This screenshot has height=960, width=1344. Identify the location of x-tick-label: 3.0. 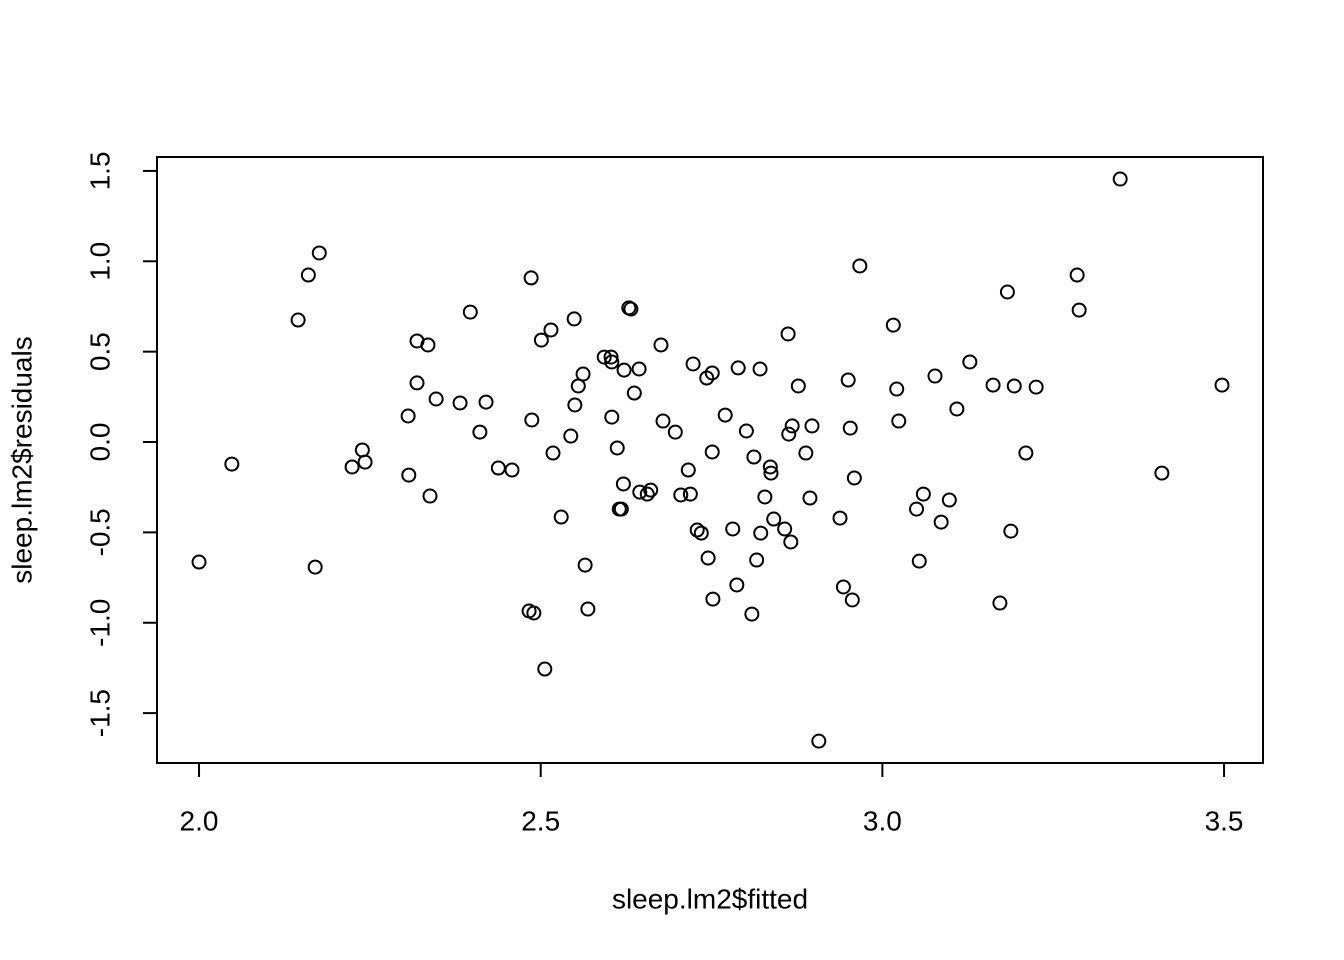
(882, 820).